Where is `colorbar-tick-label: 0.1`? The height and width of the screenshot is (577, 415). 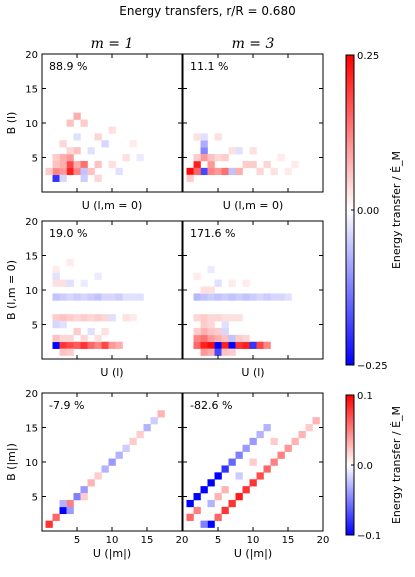
colorbar-tick-label: 0.1 is located at coordinates (365, 396).